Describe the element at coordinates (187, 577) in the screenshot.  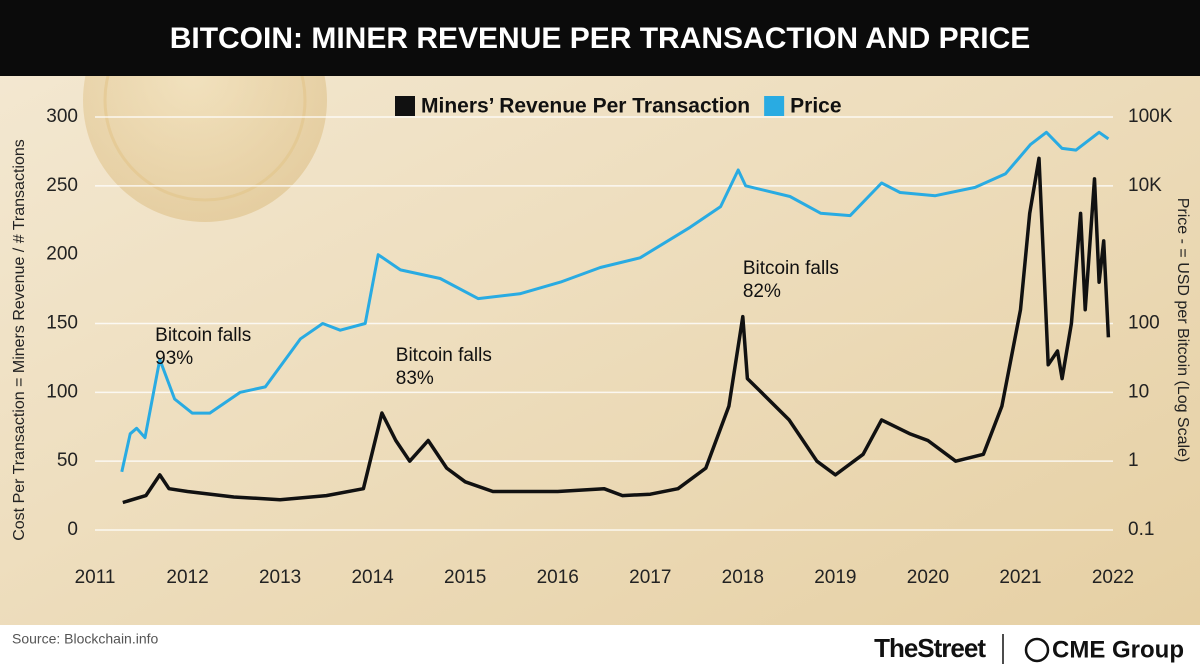
I see `x-tick-label: 2012` at that location.